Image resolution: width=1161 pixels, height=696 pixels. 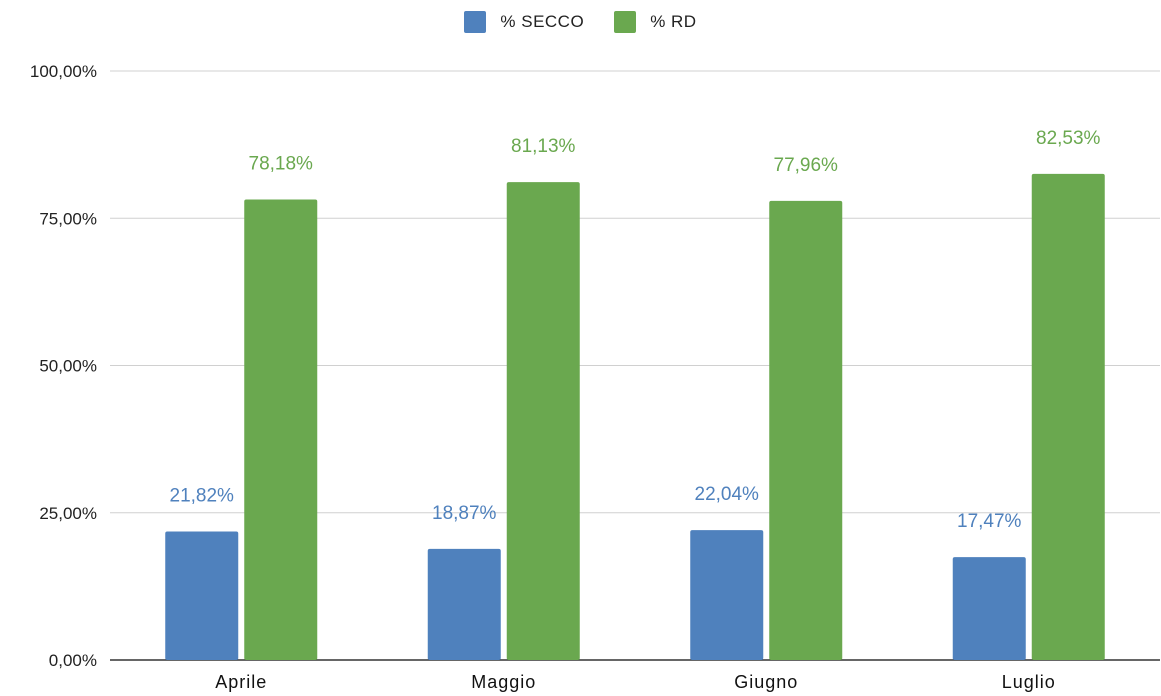 What do you see at coordinates (1029, 682) in the screenshot?
I see `x-tick-label: Luglio` at bounding box center [1029, 682].